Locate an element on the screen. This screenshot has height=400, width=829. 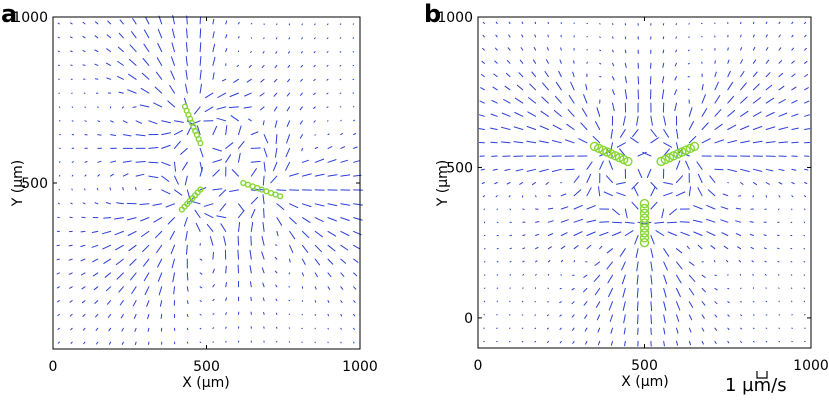
panel-b-letter: b is located at coordinates (432, 14).